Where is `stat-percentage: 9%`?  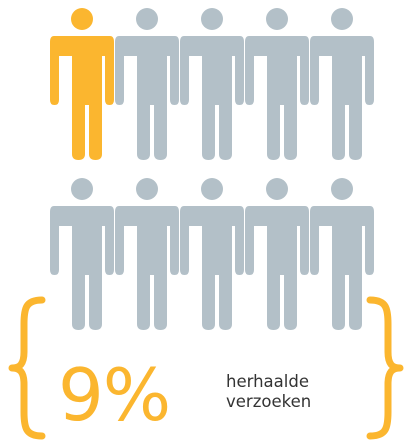 stat-percentage: 9% is located at coordinates (114, 395).